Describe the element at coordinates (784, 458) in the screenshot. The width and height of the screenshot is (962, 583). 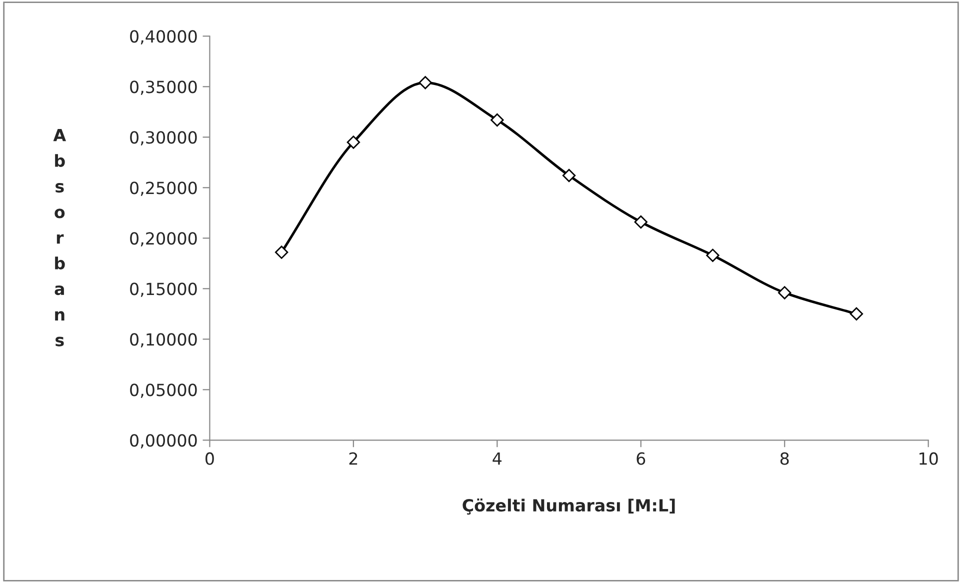
I see `x-tick-label: 8` at that location.